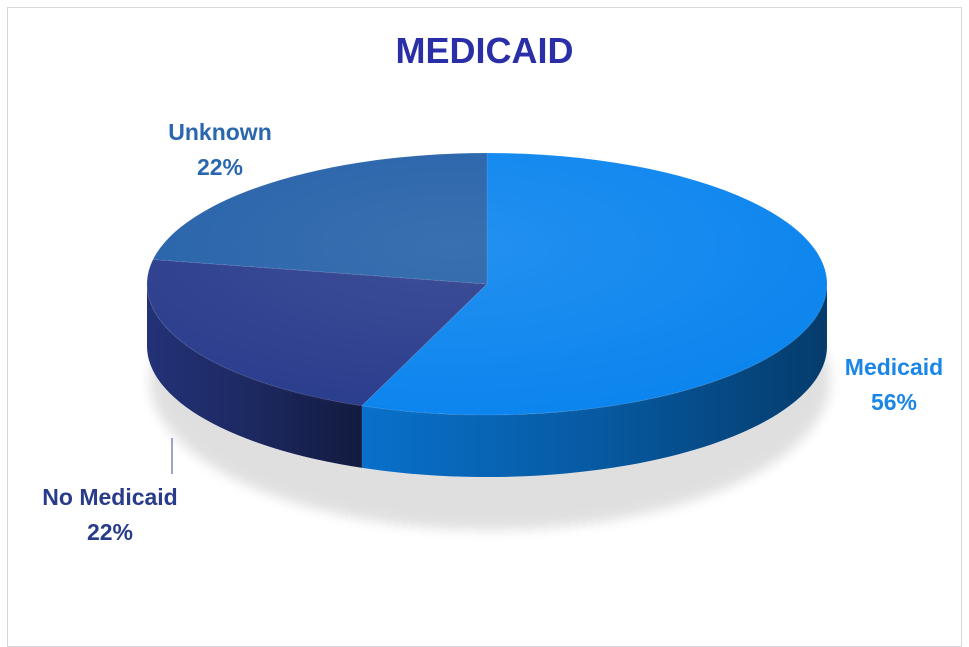 This screenshot has width=969, height=647. What do you see at coordinates (110, 497) in the screenshot?
I see `label-name: No Medicaid` at bounding box center [110, 497].